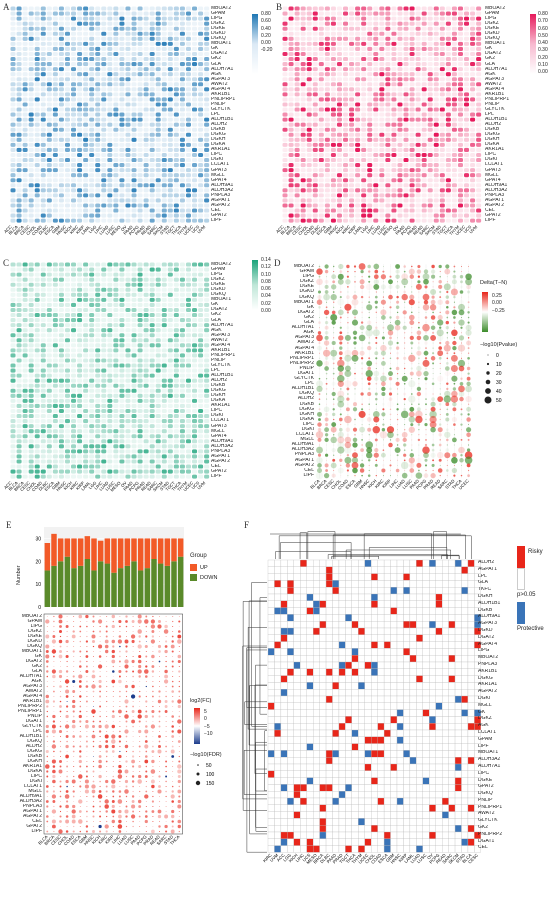 This screenshot has width=550, height=918. I want to click on colorbar-tick: 0.04, so click(266, 296).